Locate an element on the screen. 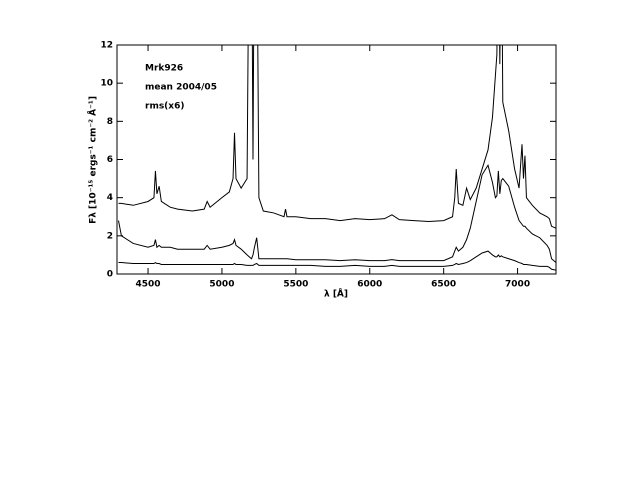 The image size is (643, 497). y-tick-label: 0 is located at coordinates (110, 275).